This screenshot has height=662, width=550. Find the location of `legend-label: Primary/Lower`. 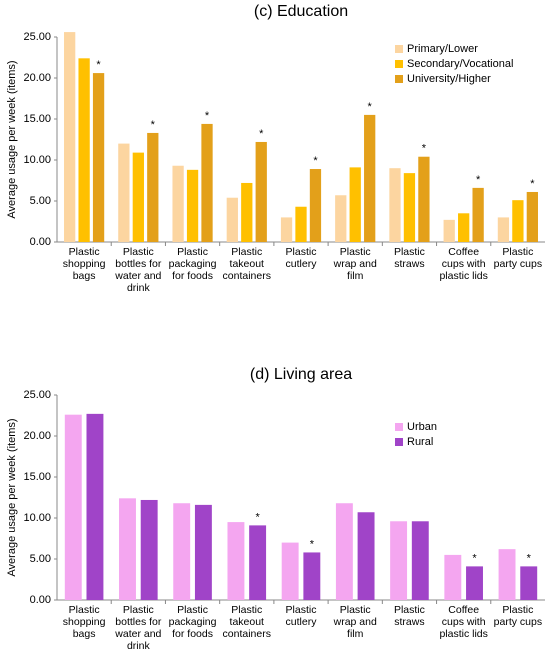

legend-label: Primary/Lower is located at coordinates (442, 49).